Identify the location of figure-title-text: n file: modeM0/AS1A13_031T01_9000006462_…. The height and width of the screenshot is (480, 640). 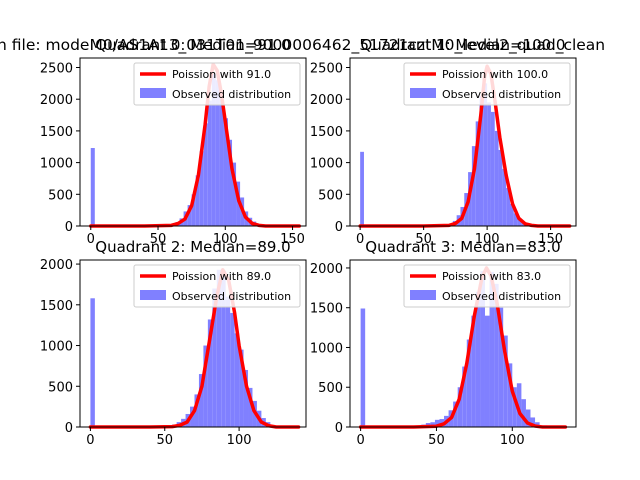
(302, 45).